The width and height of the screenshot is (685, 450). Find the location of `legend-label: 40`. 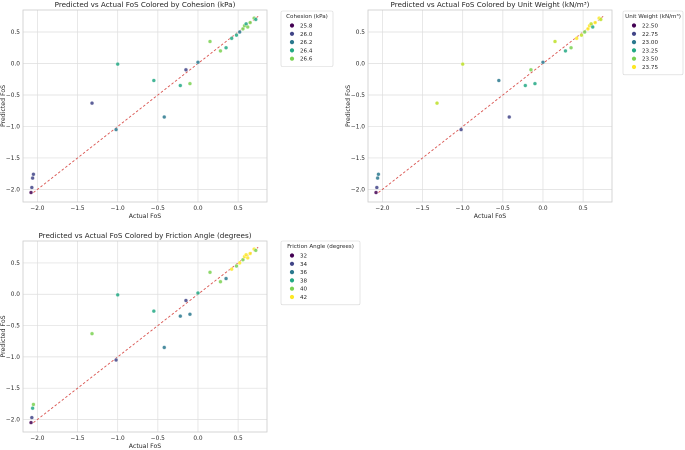

legend-label: 40 is located at coordinates (304, 290).